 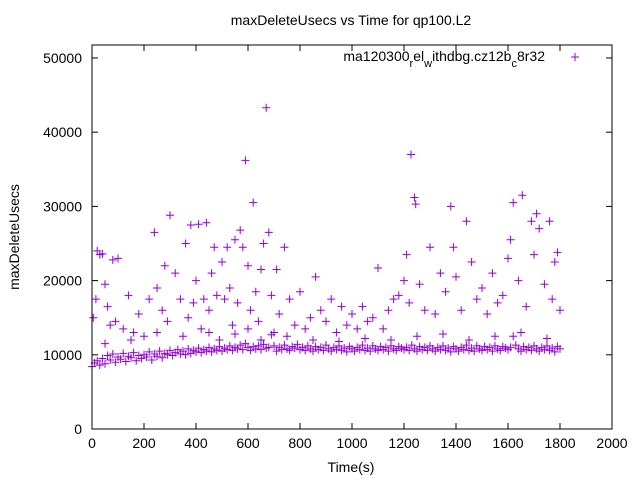 I want to click on x-tick-label: 1600, so click(x=507, y=443).